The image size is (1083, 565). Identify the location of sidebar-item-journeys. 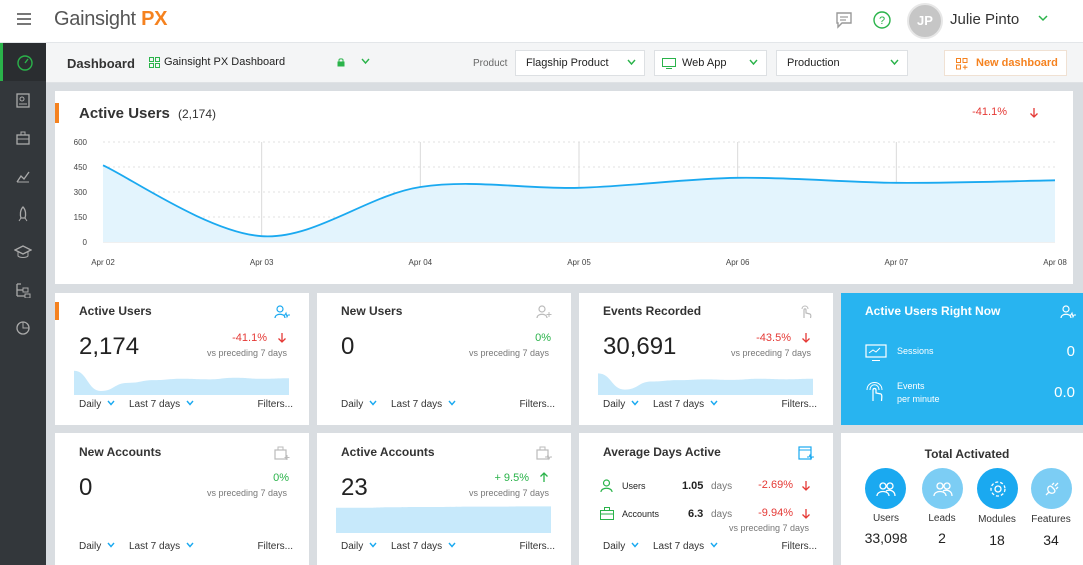
(23, 290).